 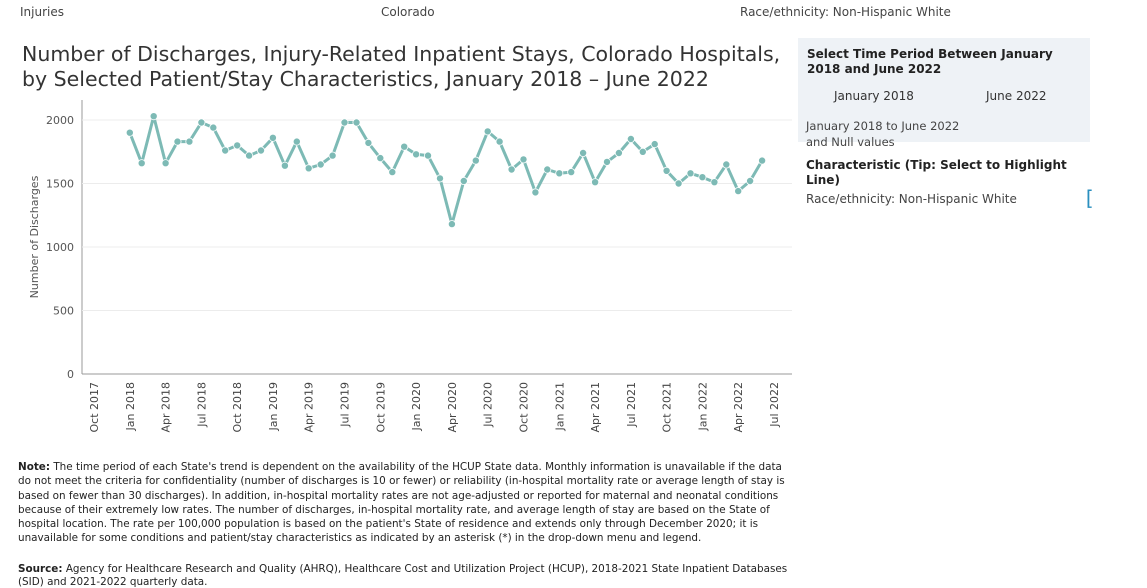 I want to click on y-tick-label: 500, so click(x=63, y=311).